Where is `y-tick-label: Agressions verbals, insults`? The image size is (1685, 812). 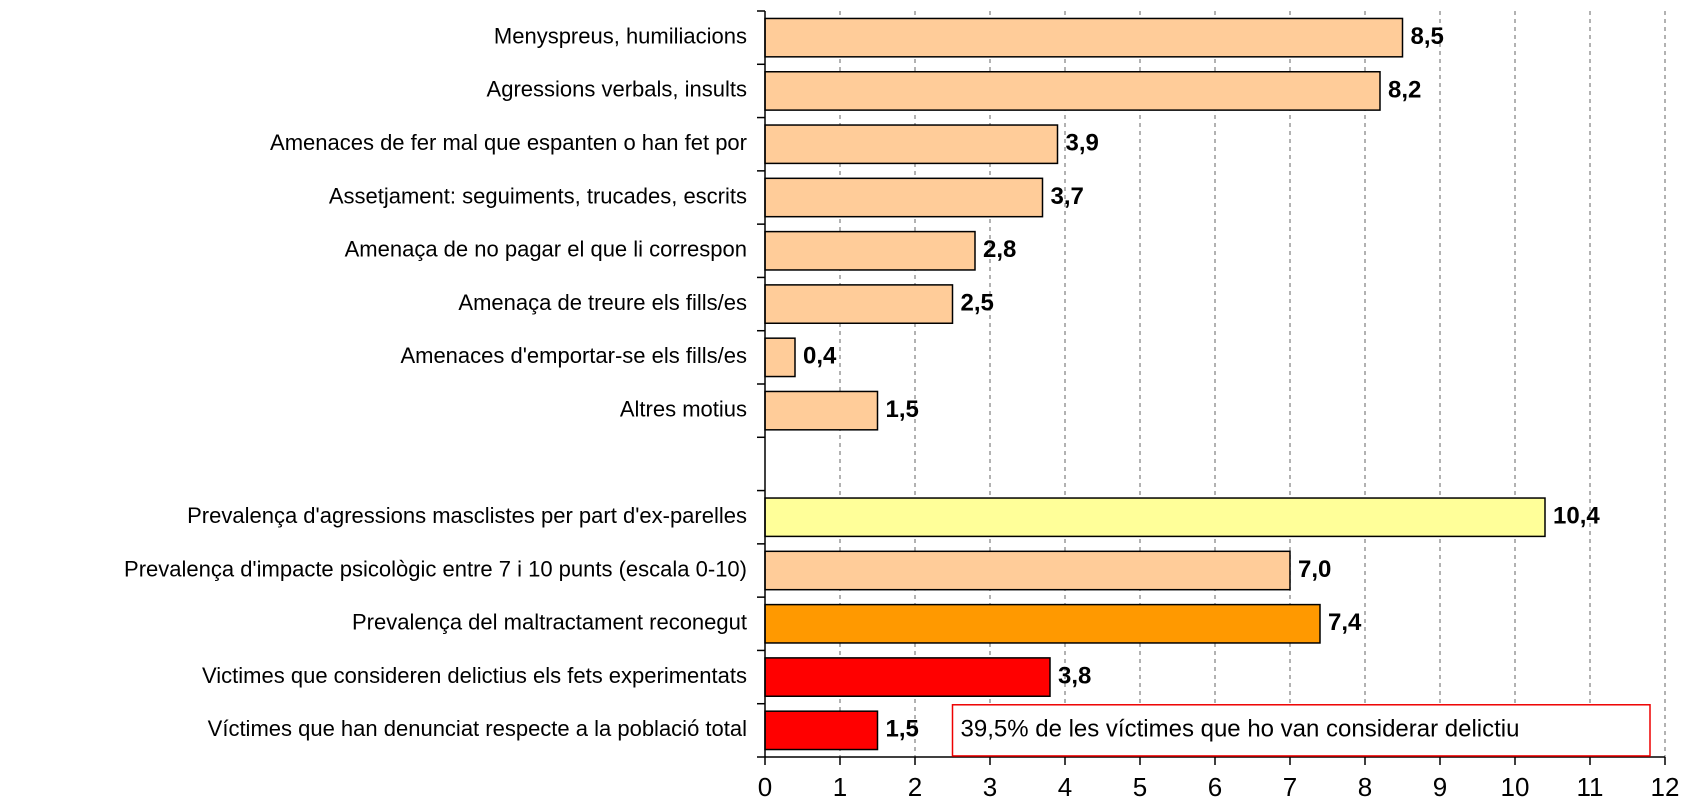
y-tick-label: Agressions verbals, insults is located at coordinates (617, 89).